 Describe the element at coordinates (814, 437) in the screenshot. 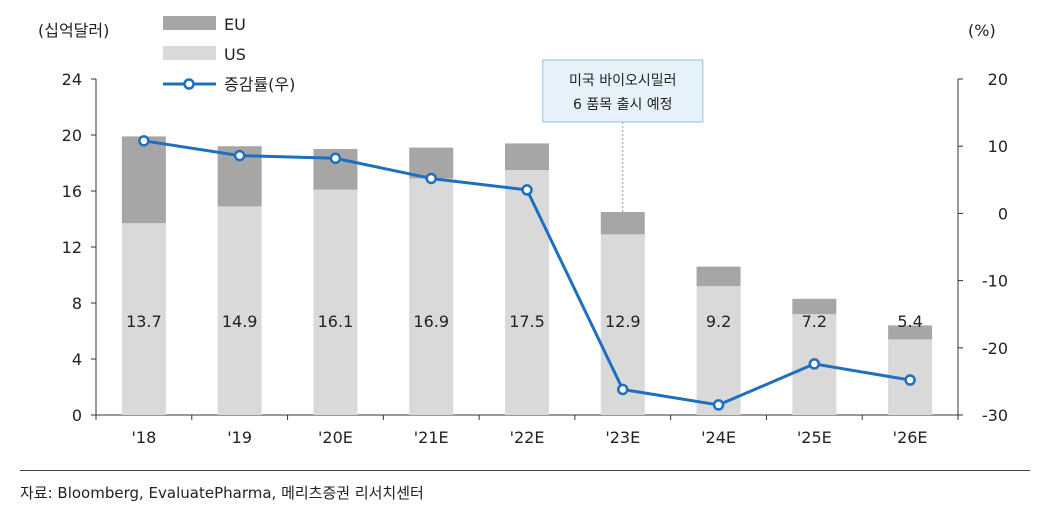

I see `x-tick-label: '25E` at that location.